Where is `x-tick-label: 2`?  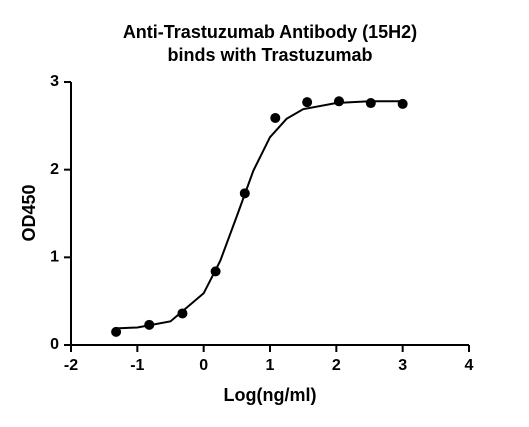
x-tick-label: 2 is located at coordinates (336, 365).